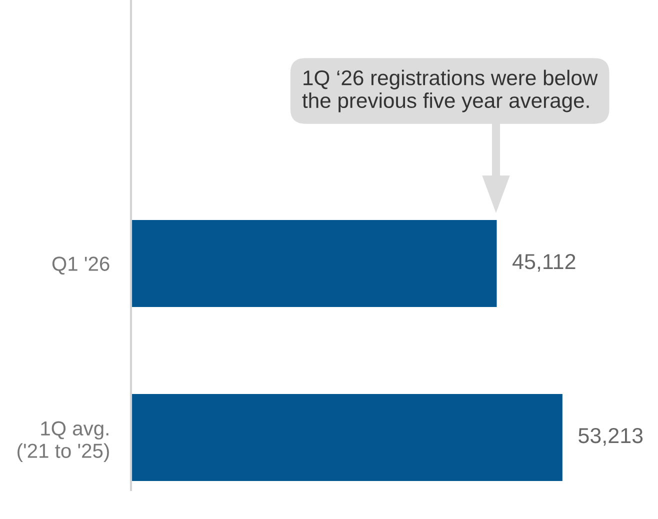 This screenshot has height=519, width=658. What do you see at coordinates (610, 437) in the screenshot?
I see `data-label: 53,213` at bounding box center [610, 437].